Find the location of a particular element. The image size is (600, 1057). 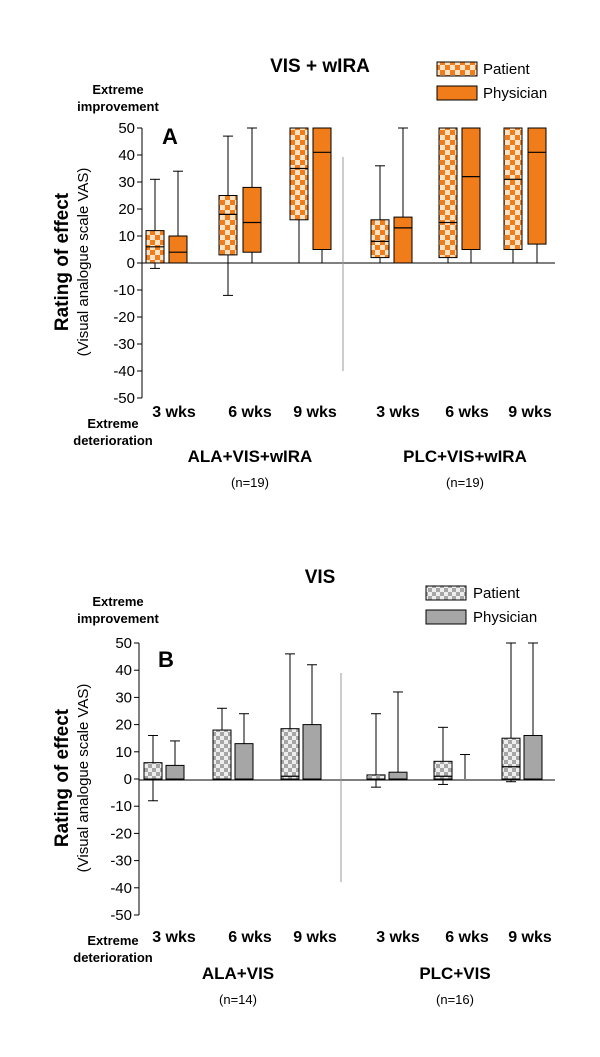

panel-a-x-label-g1-t2: 6 wks is located at coordinates (250, 412).